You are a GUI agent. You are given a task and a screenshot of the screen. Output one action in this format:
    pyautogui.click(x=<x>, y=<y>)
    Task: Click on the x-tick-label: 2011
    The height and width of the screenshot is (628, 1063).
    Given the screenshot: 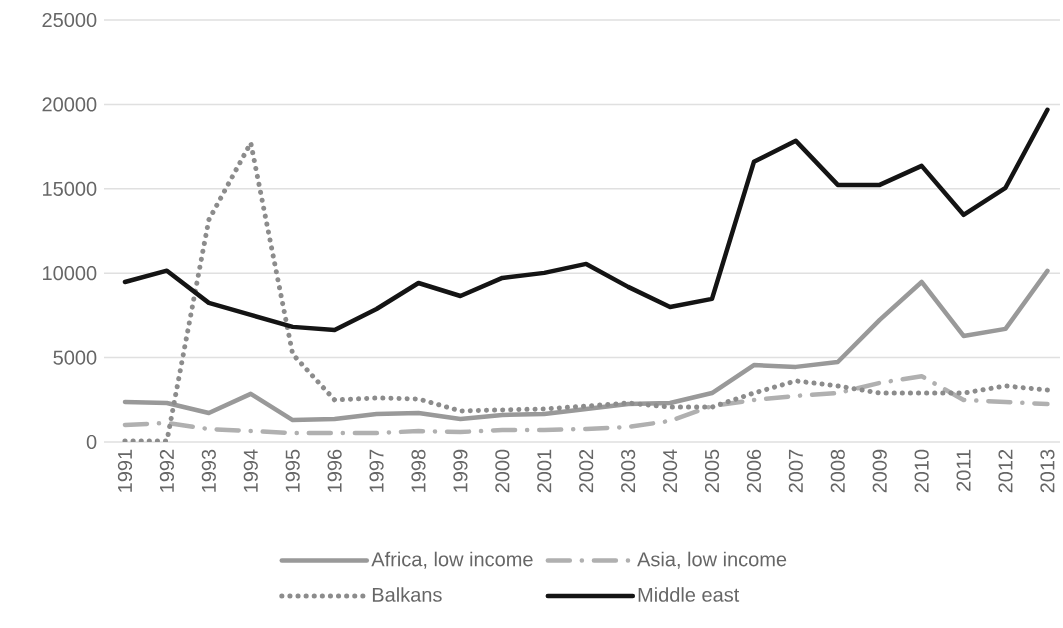 What is the action you would take?
    pyautogui.click(x=963, y=470)
    